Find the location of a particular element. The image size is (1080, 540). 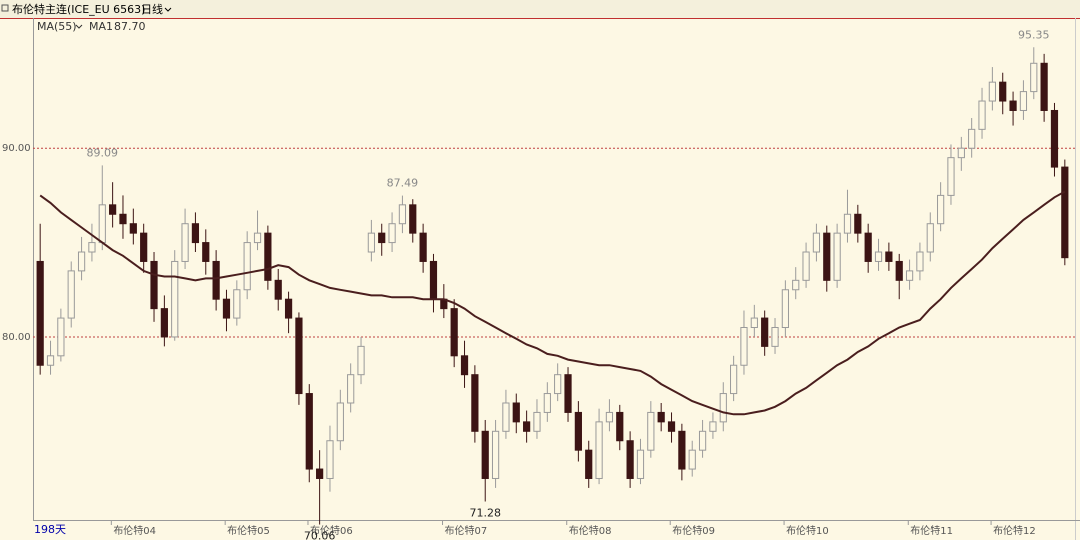

period: 日线 is located at coordinates (152, 9).